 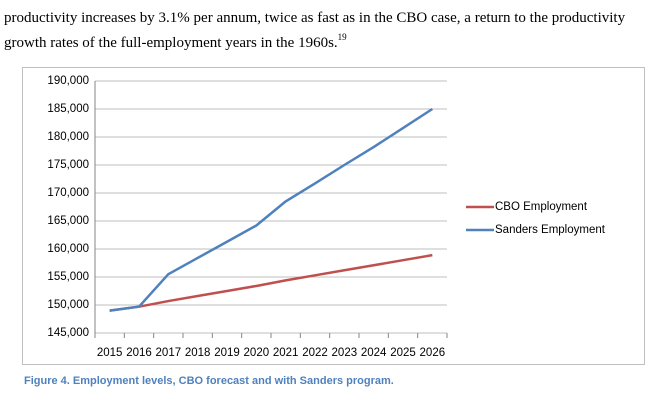 What do you see at coordinates (68, 109) in the screenshot?
I see `y-tick-label: 185,000` at bounding box center [68, 109].